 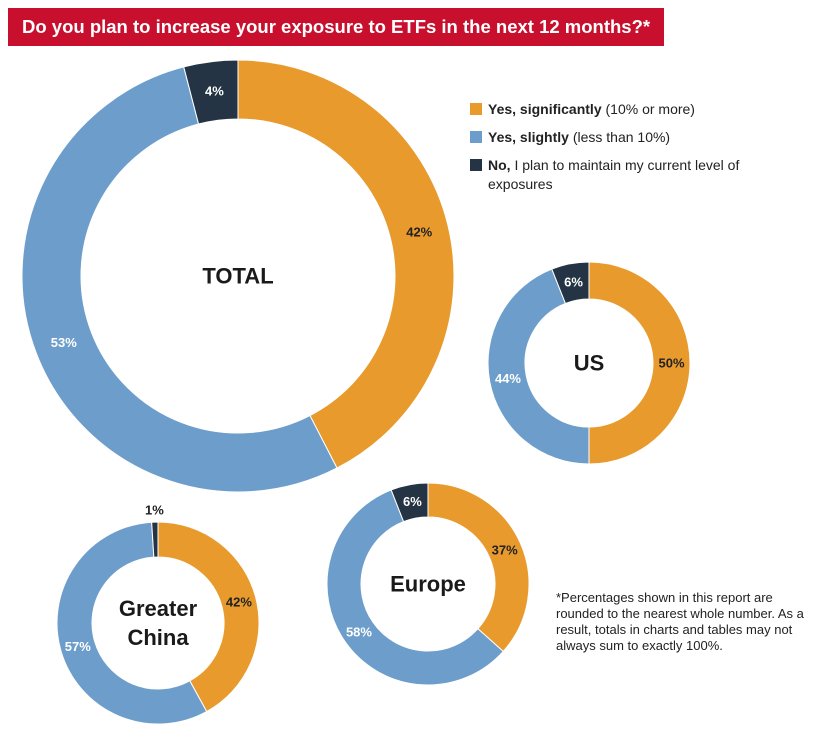 I want to click on legend-item-significantly: Yes, significantly (10% or more), so click(x=620, y=109).